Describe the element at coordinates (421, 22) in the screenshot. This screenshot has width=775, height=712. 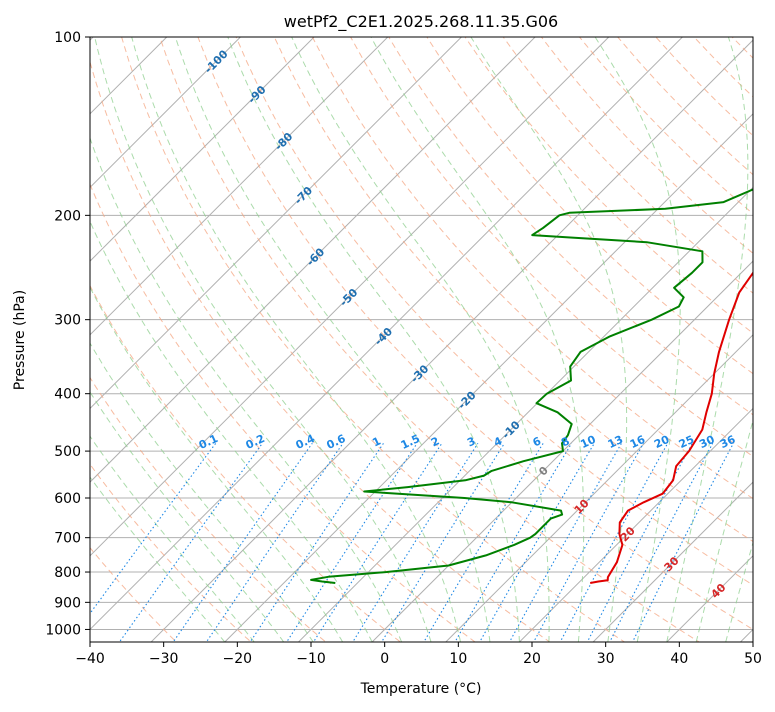
I see `chart-title: wetPf2_C2E1.2025.268.11.35.G06` at that location.